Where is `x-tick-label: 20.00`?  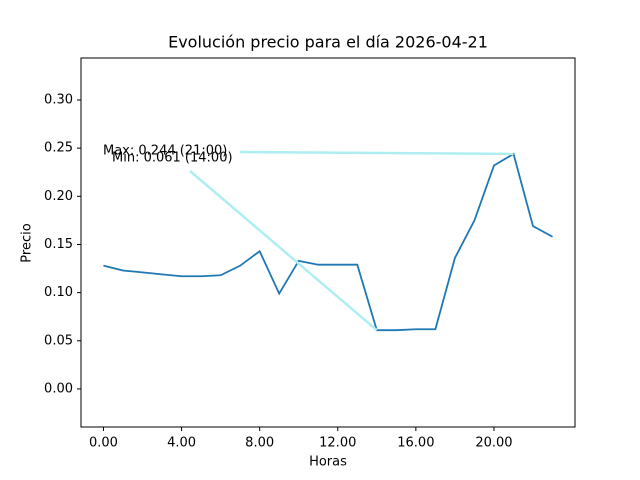
x-tick-label: 20.00 is located at coordinates (493, 443).